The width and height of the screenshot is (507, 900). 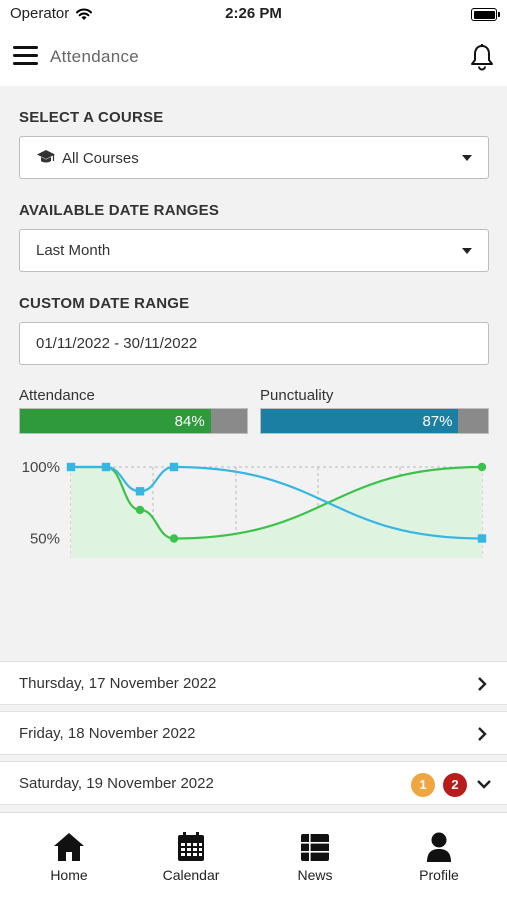 What do you see at coordinates (485, 14) in the screenshot?
I see `battery-icon` at bounding box center [485, 14].